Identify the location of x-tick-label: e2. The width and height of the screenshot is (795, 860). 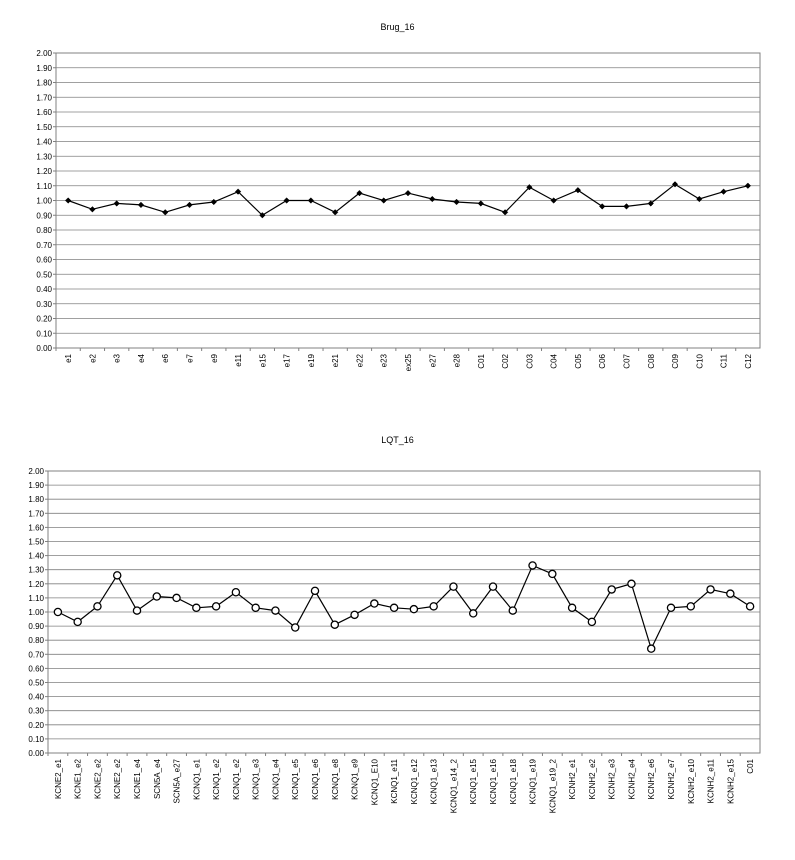
(92, 357).